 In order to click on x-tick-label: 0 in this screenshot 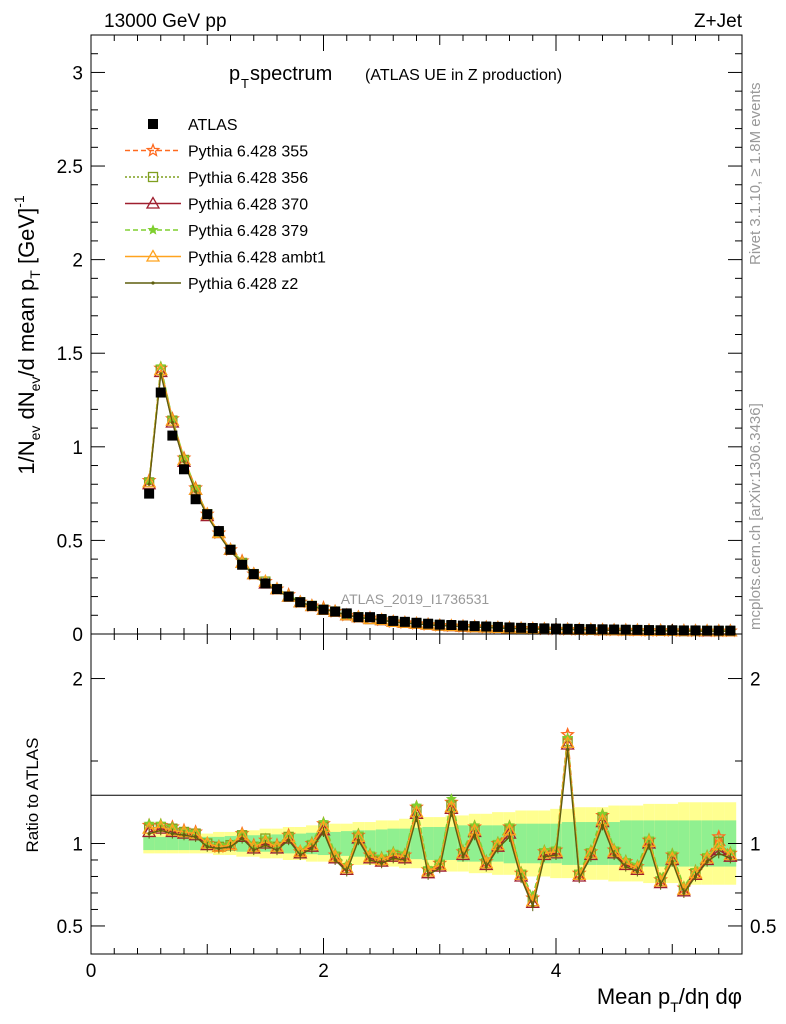, I will do `click(91, 971)`.